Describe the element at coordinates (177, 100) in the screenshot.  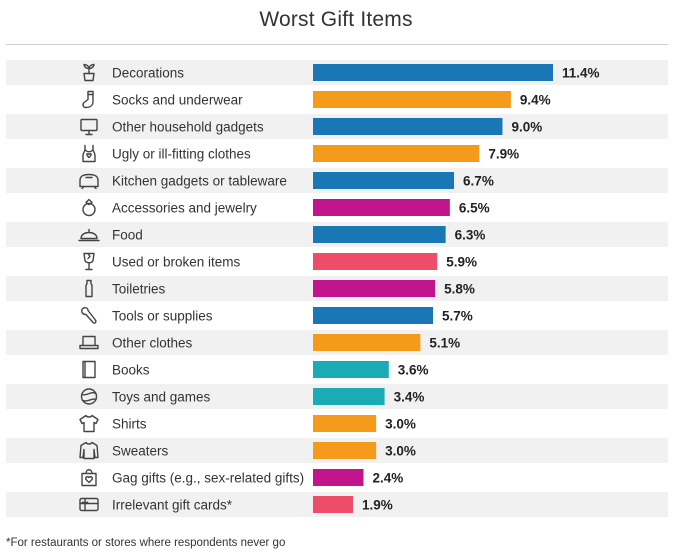
I see `category-label: Socks and underwear` at that location.